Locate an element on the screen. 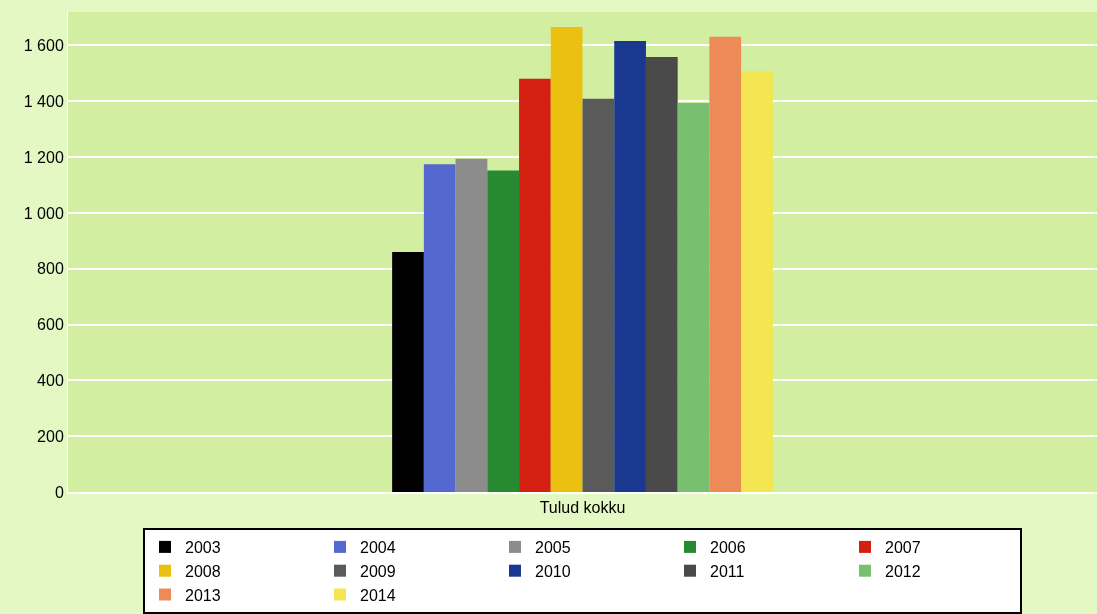 This screenshot has height=614, width=1097. y-tick-label: 1 400 is located at coordinates (43, 101).